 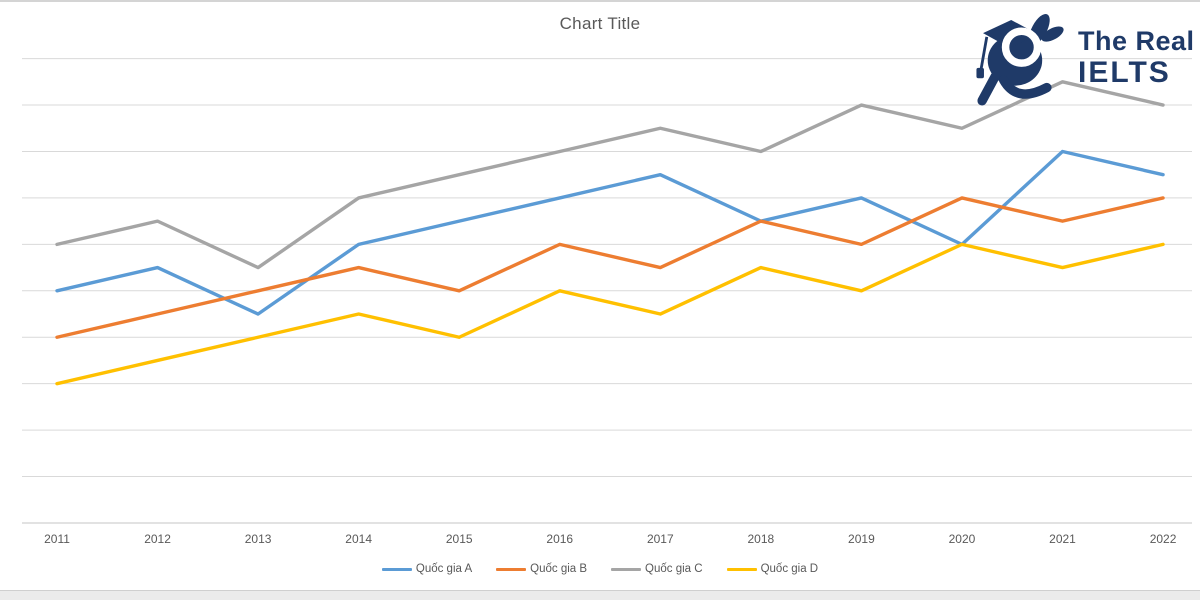 I want to click on legend-label: Quốc gia B, so click(x=559, y=569).